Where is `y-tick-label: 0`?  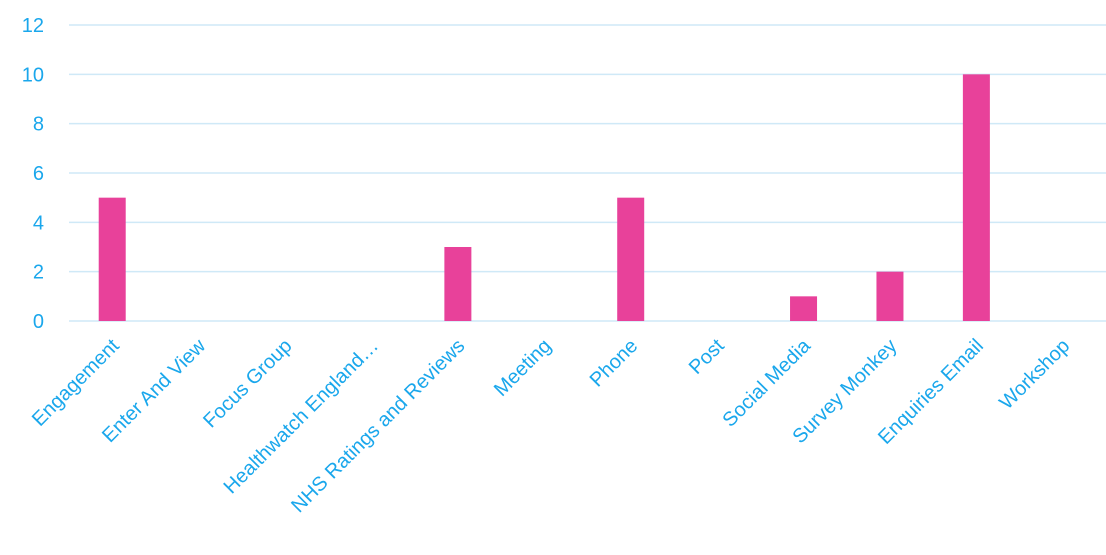
y-tick-label: 0 is located at coordinates (38, 322).